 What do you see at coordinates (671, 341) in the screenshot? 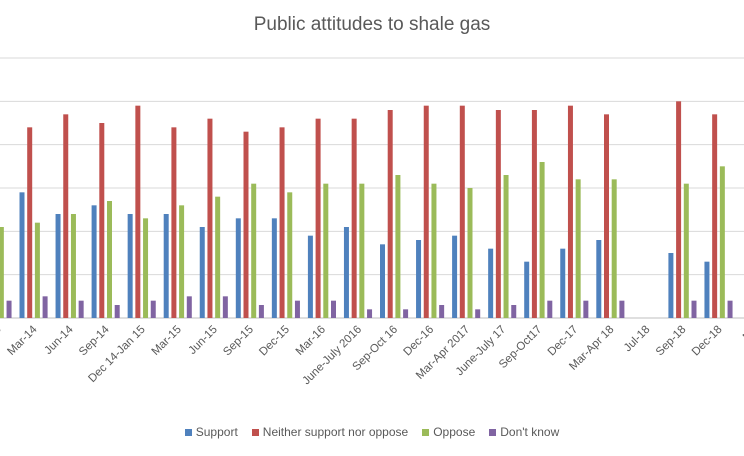
I see `x-tick-label: Sep-18` at bounding box center [671, 341].